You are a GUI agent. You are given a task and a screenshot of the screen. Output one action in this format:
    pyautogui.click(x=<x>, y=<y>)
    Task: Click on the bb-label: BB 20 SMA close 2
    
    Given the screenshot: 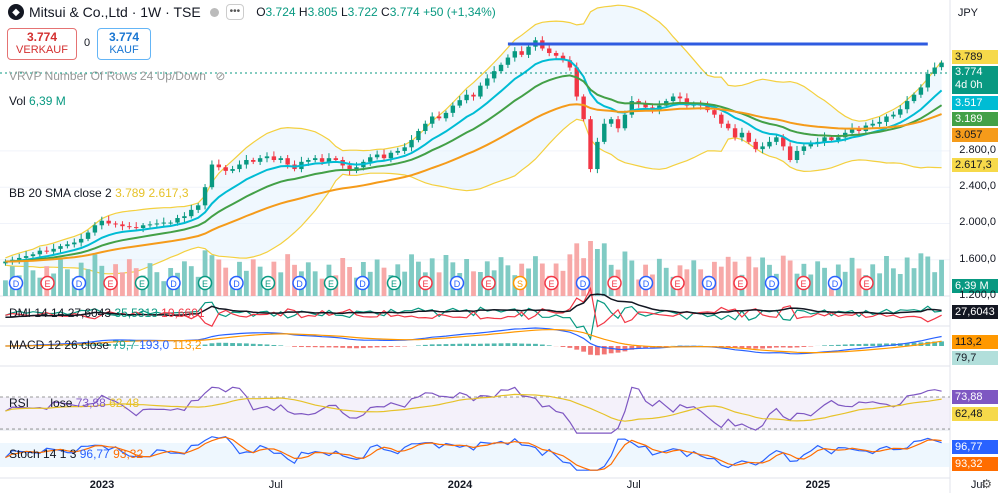 What is the action you would take?
    pyautogui.click(x=60, y=193)
    